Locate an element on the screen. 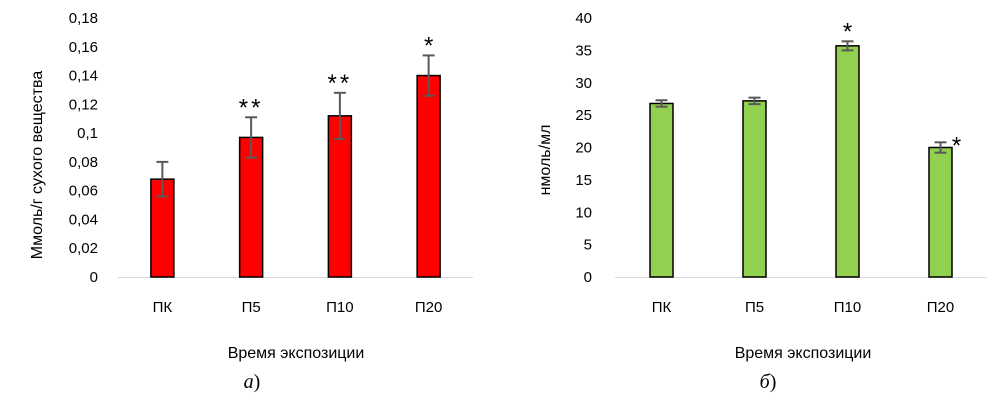 The width and height of the screenshot is (987, 399). y-tick-label: 15 is located at coordinates (583, 180).